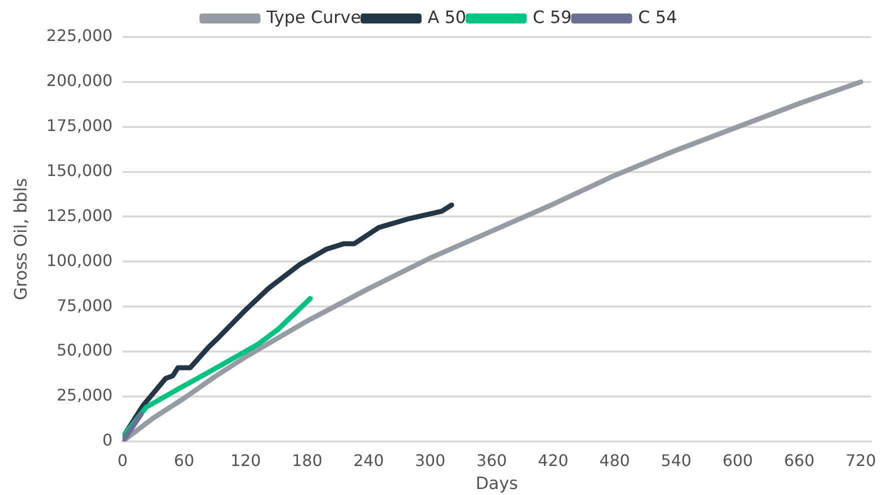 This screenshot has width=883, height=495. I want to click on x-tick-label: 660, so click(799, 460).